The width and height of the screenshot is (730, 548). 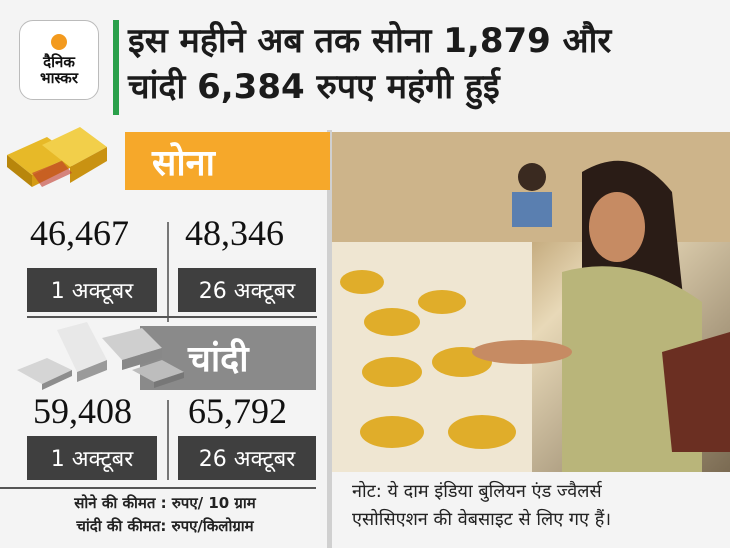 What do you see at coordinates (482, 519) in the screenshot?
I see `source-note-line2: एसोसिएशन की वेबसाइट से लिए गए हैं।` at bounding box center [482, 519].